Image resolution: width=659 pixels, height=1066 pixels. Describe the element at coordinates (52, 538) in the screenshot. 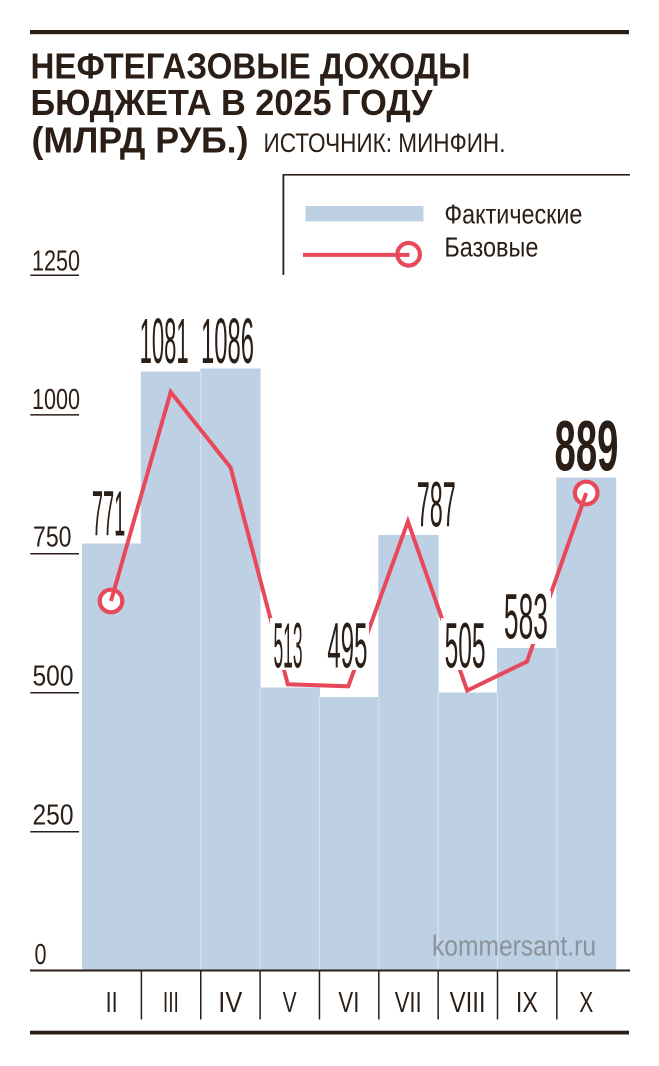

I see `svg-text: 750` at that location.